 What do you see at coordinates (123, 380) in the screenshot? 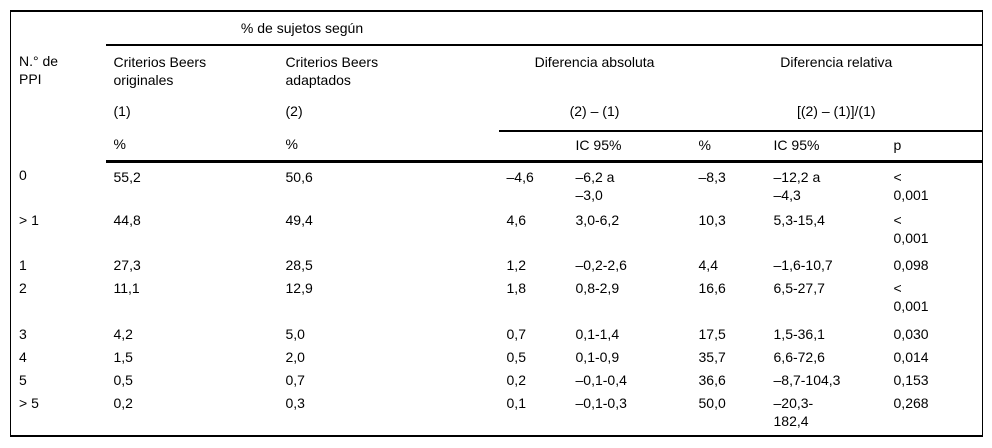
I see `cell-orig-pct: 0,5` at bounding box center [123, 380].